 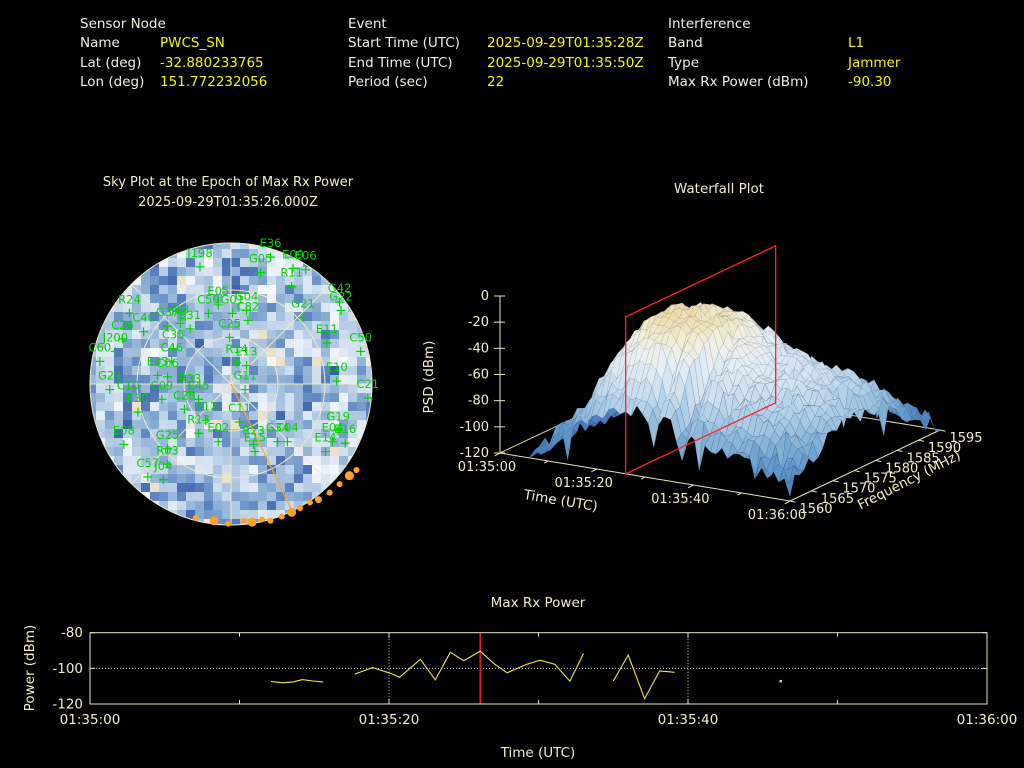 I want to click on svg-text: E10, so click(x=337, y=367).